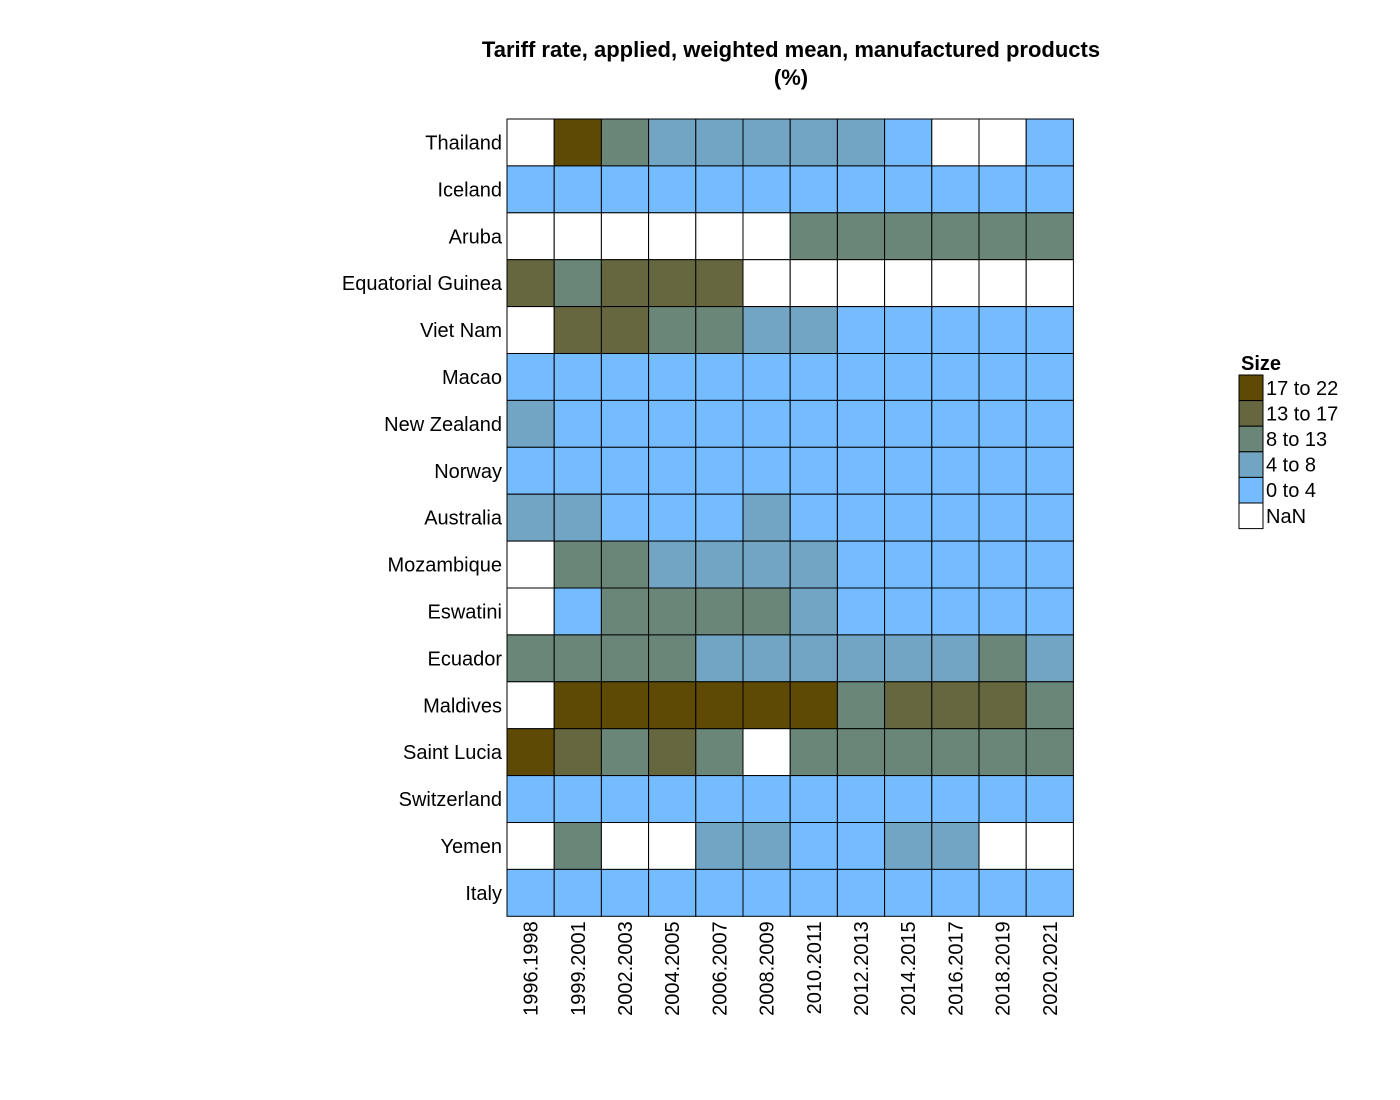  Describe the element at coordinates (465, 659) in the screenshot. I see `row-label: Ecuador` at that location.